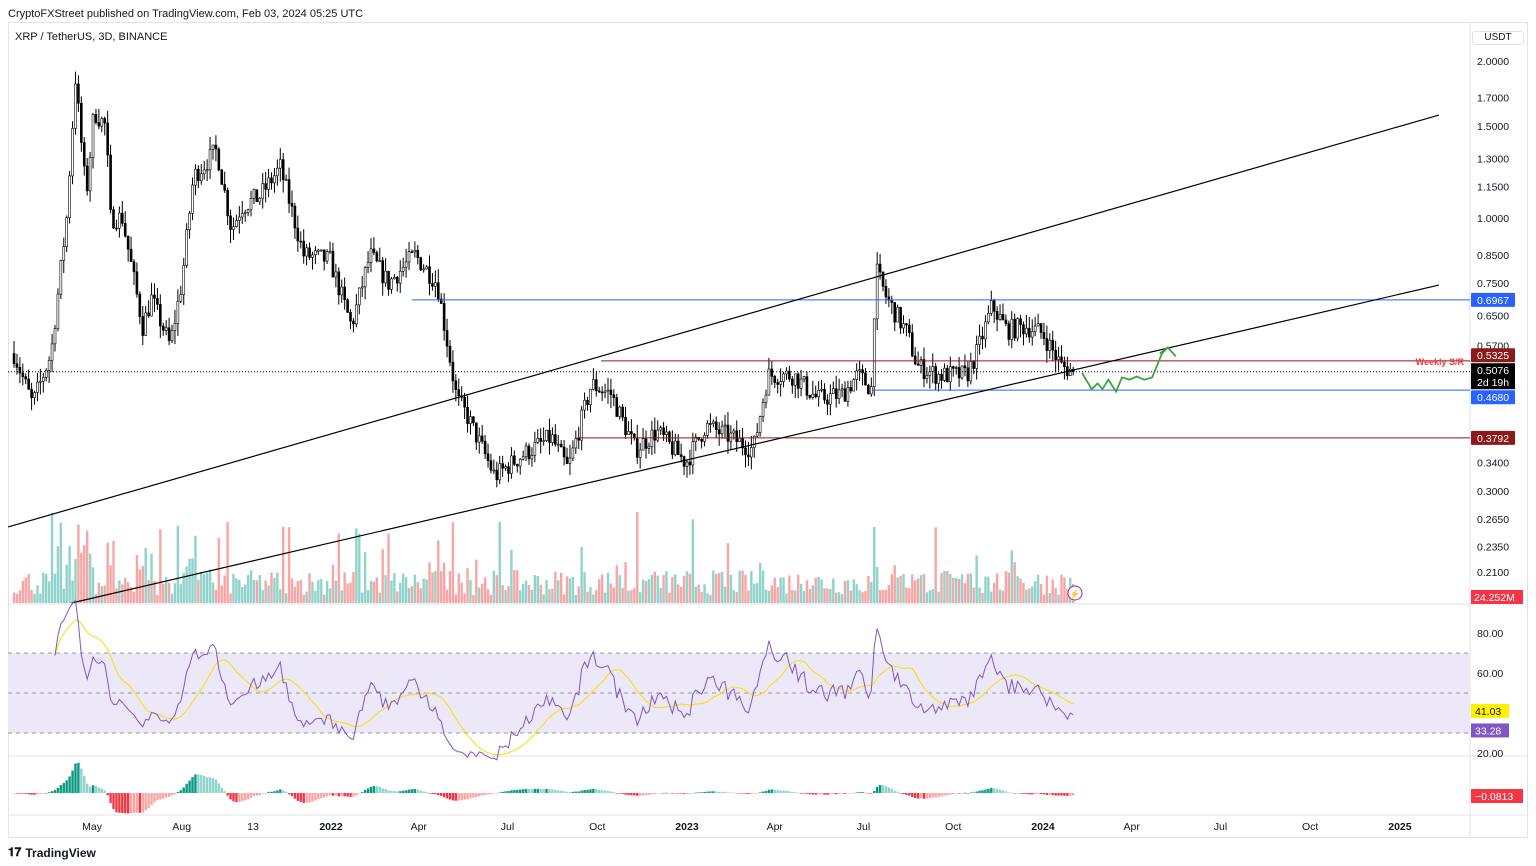  Describe the element at coordinates (52, 852) in the screenshot. I see `tradingview-logo: 𝟏𝟕 TradingView` at that location.